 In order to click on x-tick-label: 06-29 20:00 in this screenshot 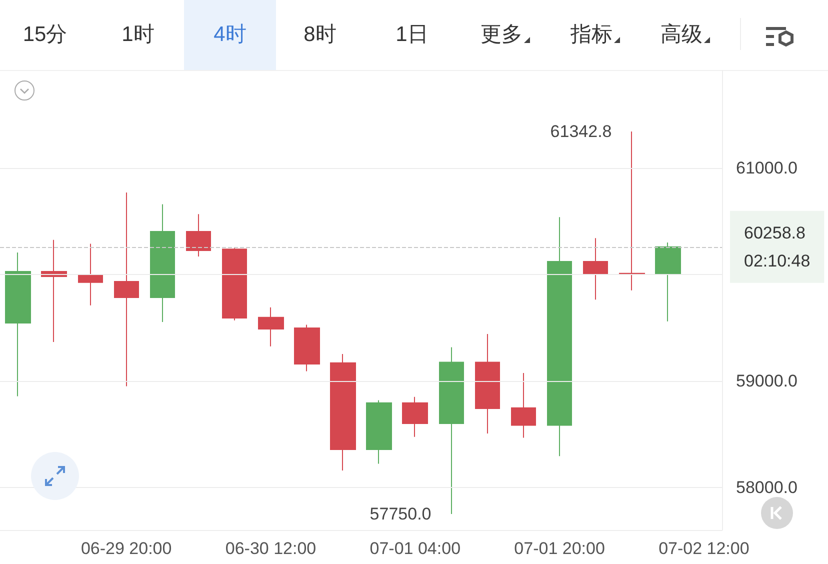, I will do `click(126, 548)`.